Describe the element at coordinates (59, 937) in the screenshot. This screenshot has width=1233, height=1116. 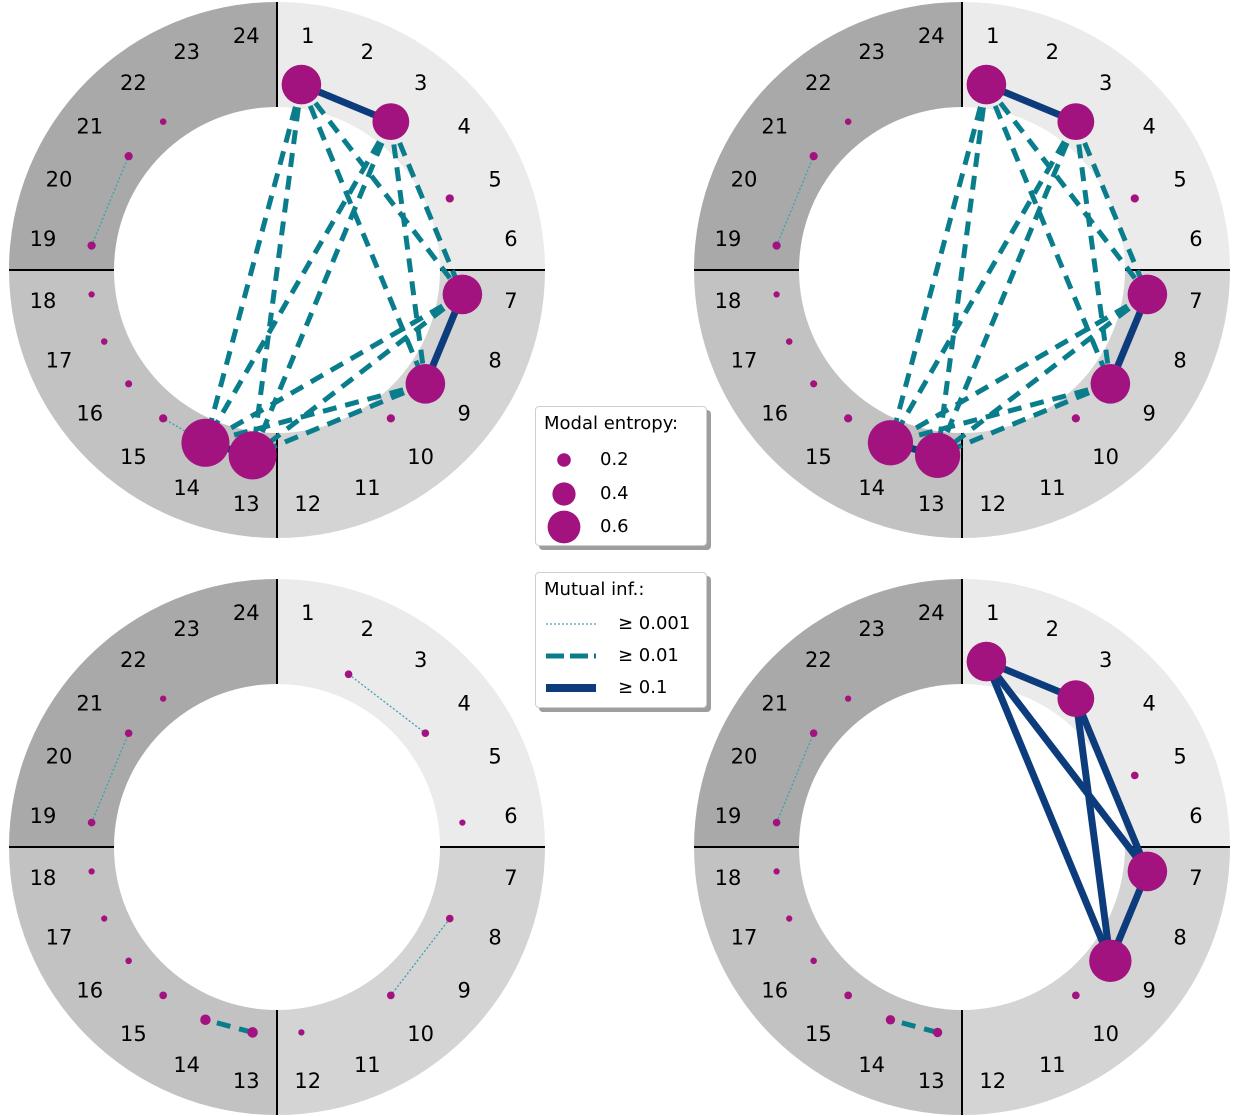
I see `hour-label: 17` at that location.